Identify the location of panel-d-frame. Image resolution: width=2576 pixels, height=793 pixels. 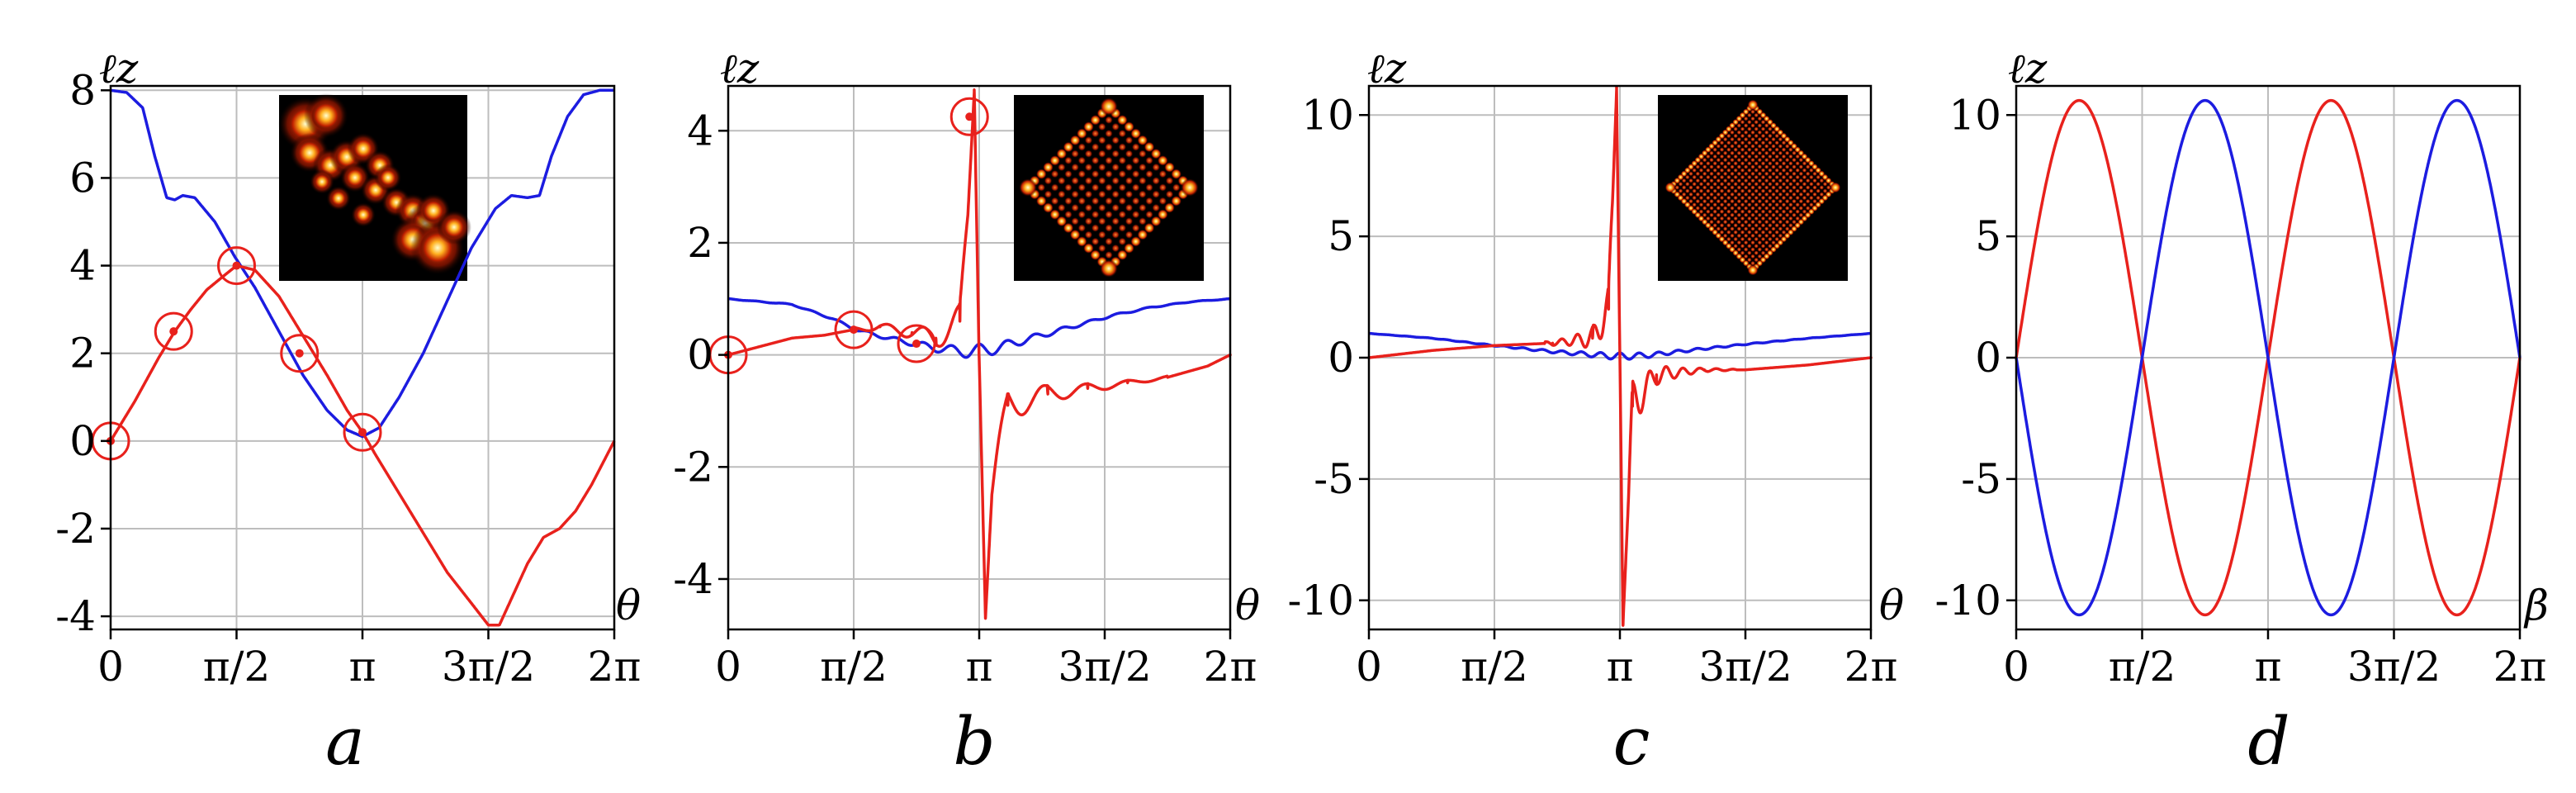
(2268, 357).